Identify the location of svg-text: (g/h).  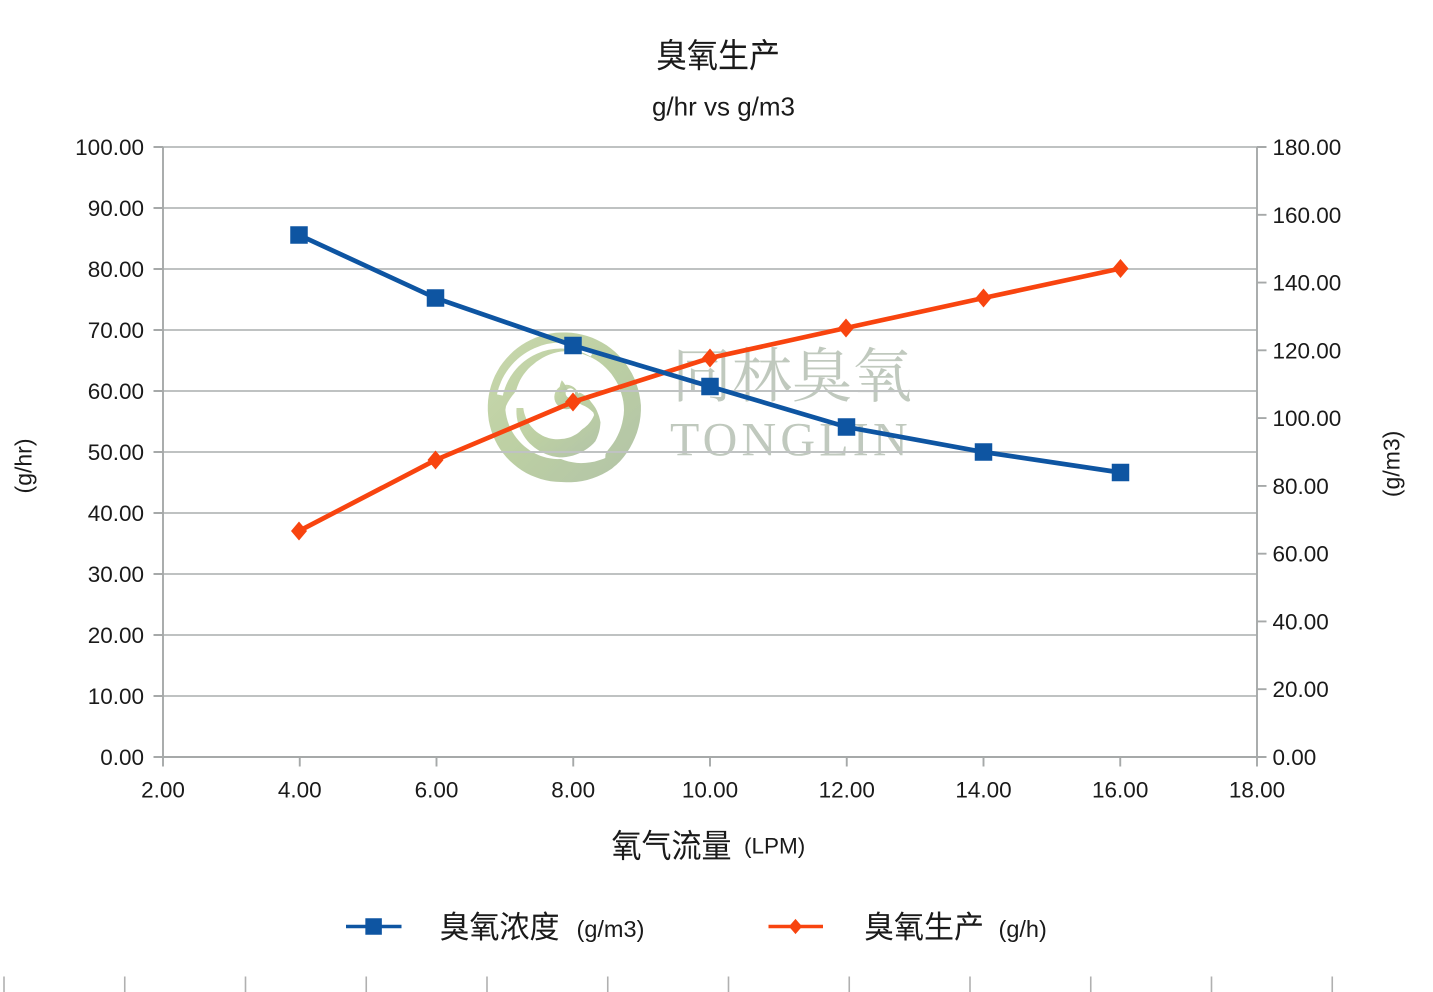
(1023, 929).